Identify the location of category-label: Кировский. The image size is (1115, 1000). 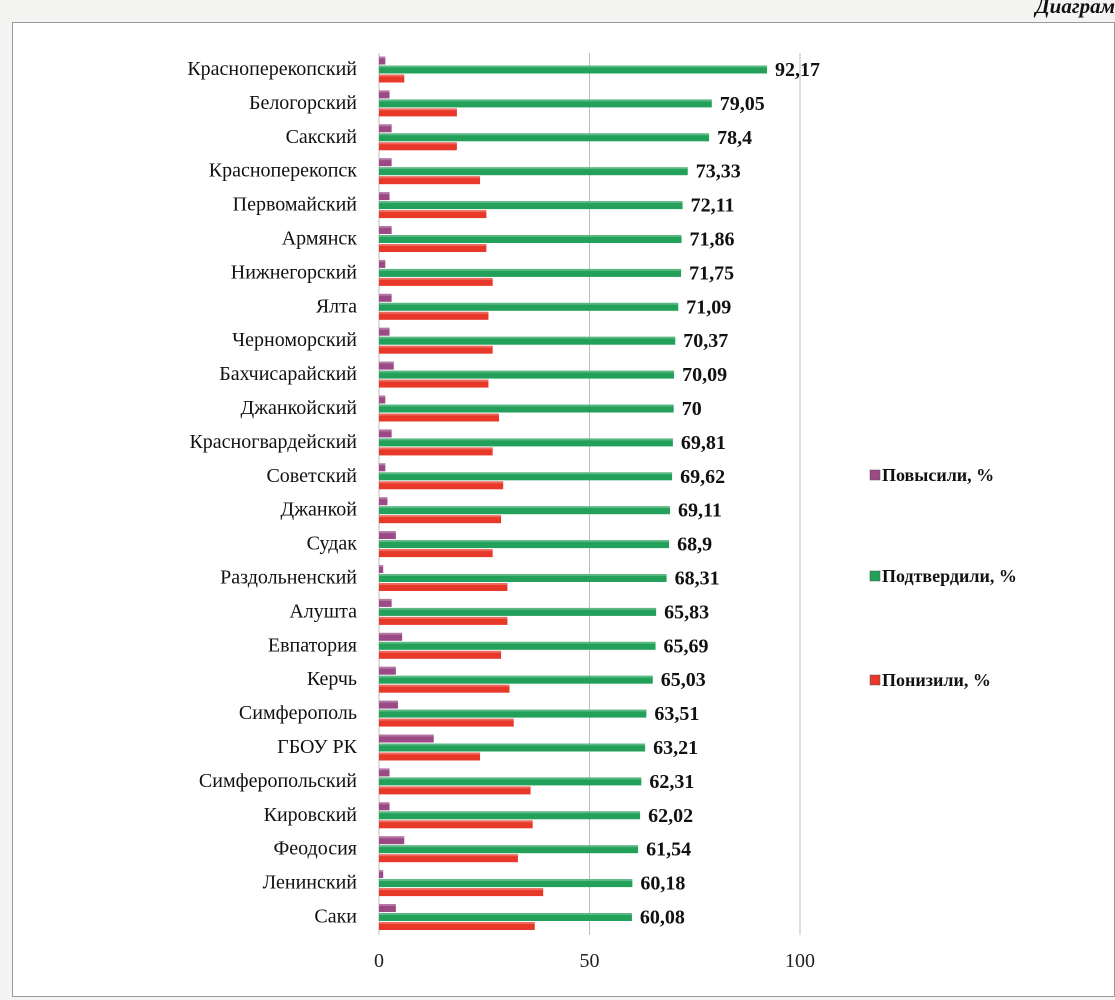
(311, 815).